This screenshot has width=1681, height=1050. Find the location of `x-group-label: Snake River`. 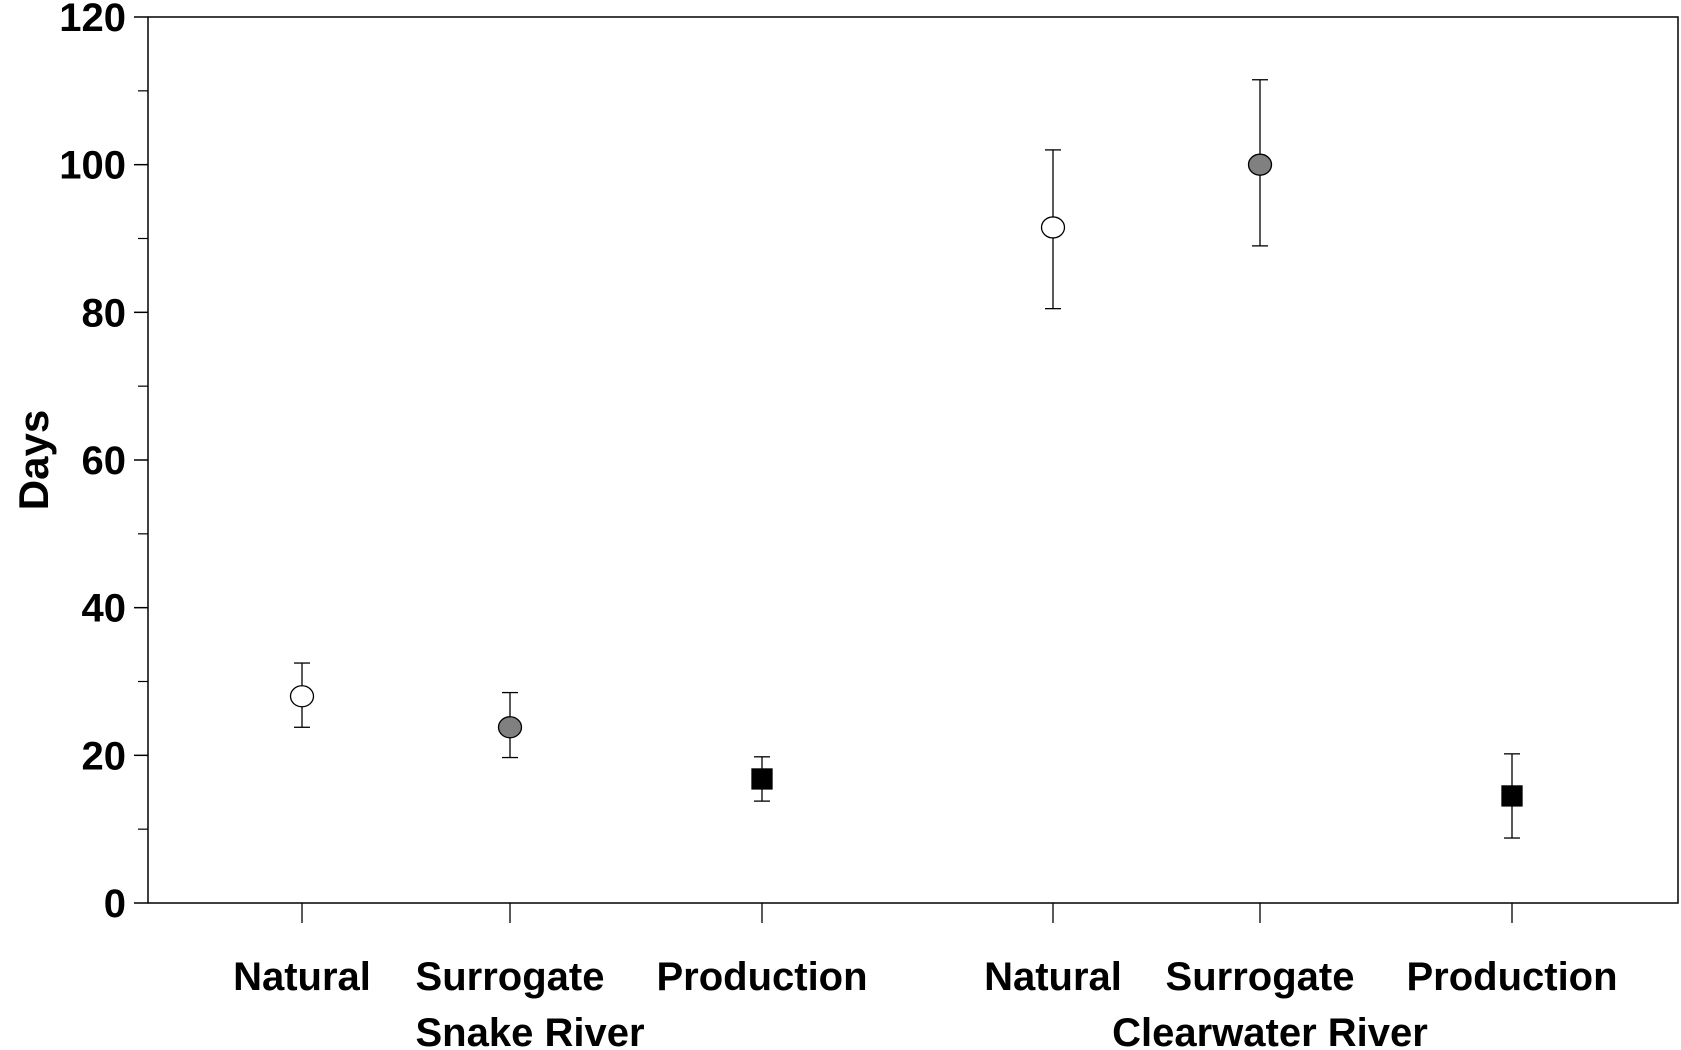

x-group-label: Snake River is located at coordinates (529, 1030).